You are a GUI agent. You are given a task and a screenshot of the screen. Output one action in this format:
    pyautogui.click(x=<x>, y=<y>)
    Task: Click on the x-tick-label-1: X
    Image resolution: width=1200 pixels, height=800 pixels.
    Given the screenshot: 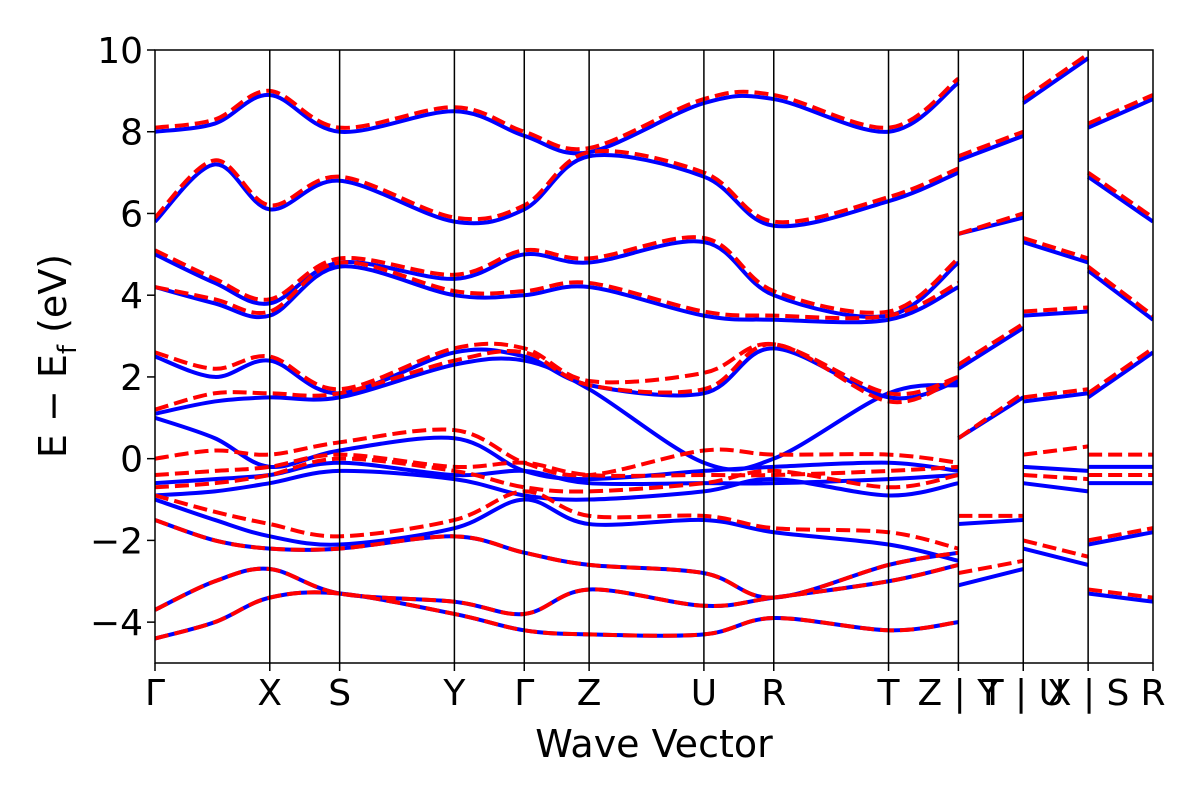 What is the action you would take?
    pyautogui.click(x=269, y=693)
    